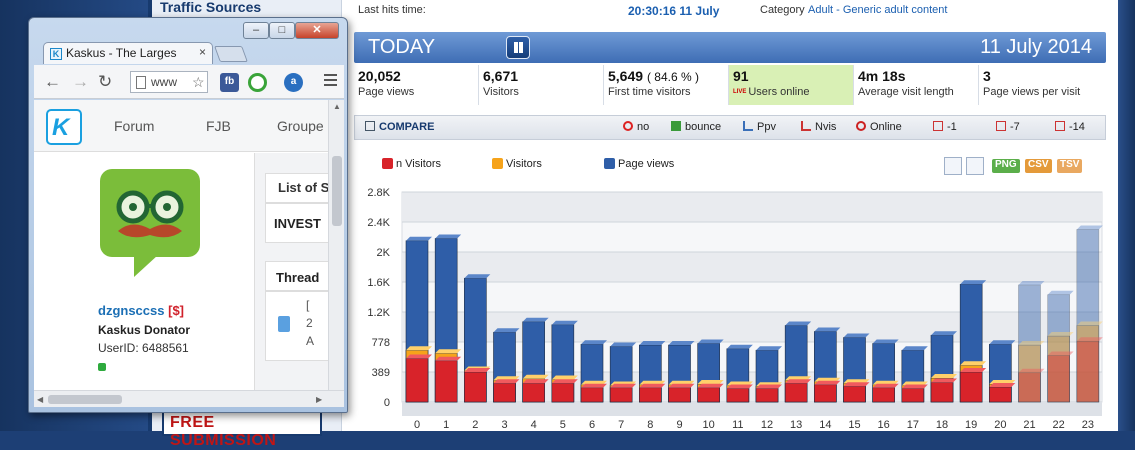 The image size is (1135, 450). Describe the element at coordinates (300, 126) in the screenshot. I see `nav-groupee: Groupe` at that location.